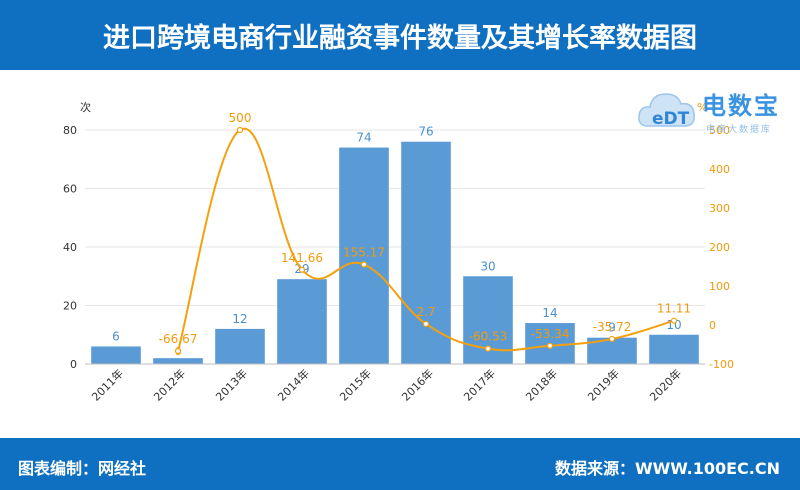 The image size is (800, 490). Describe the element at coordinates (719, 169) in the screenshot. I see `y2-tick-label: 400` at that location.